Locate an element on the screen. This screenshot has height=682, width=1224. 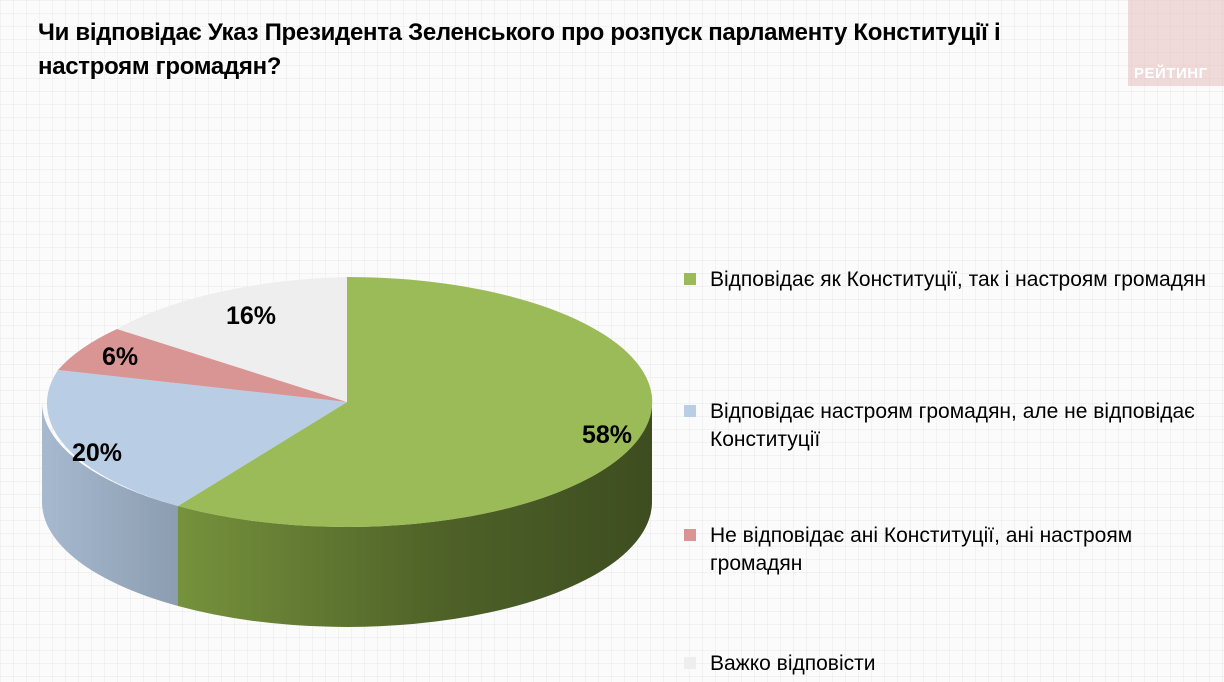
legend-swatch-gray-icon is located at coordinates (690, 663).